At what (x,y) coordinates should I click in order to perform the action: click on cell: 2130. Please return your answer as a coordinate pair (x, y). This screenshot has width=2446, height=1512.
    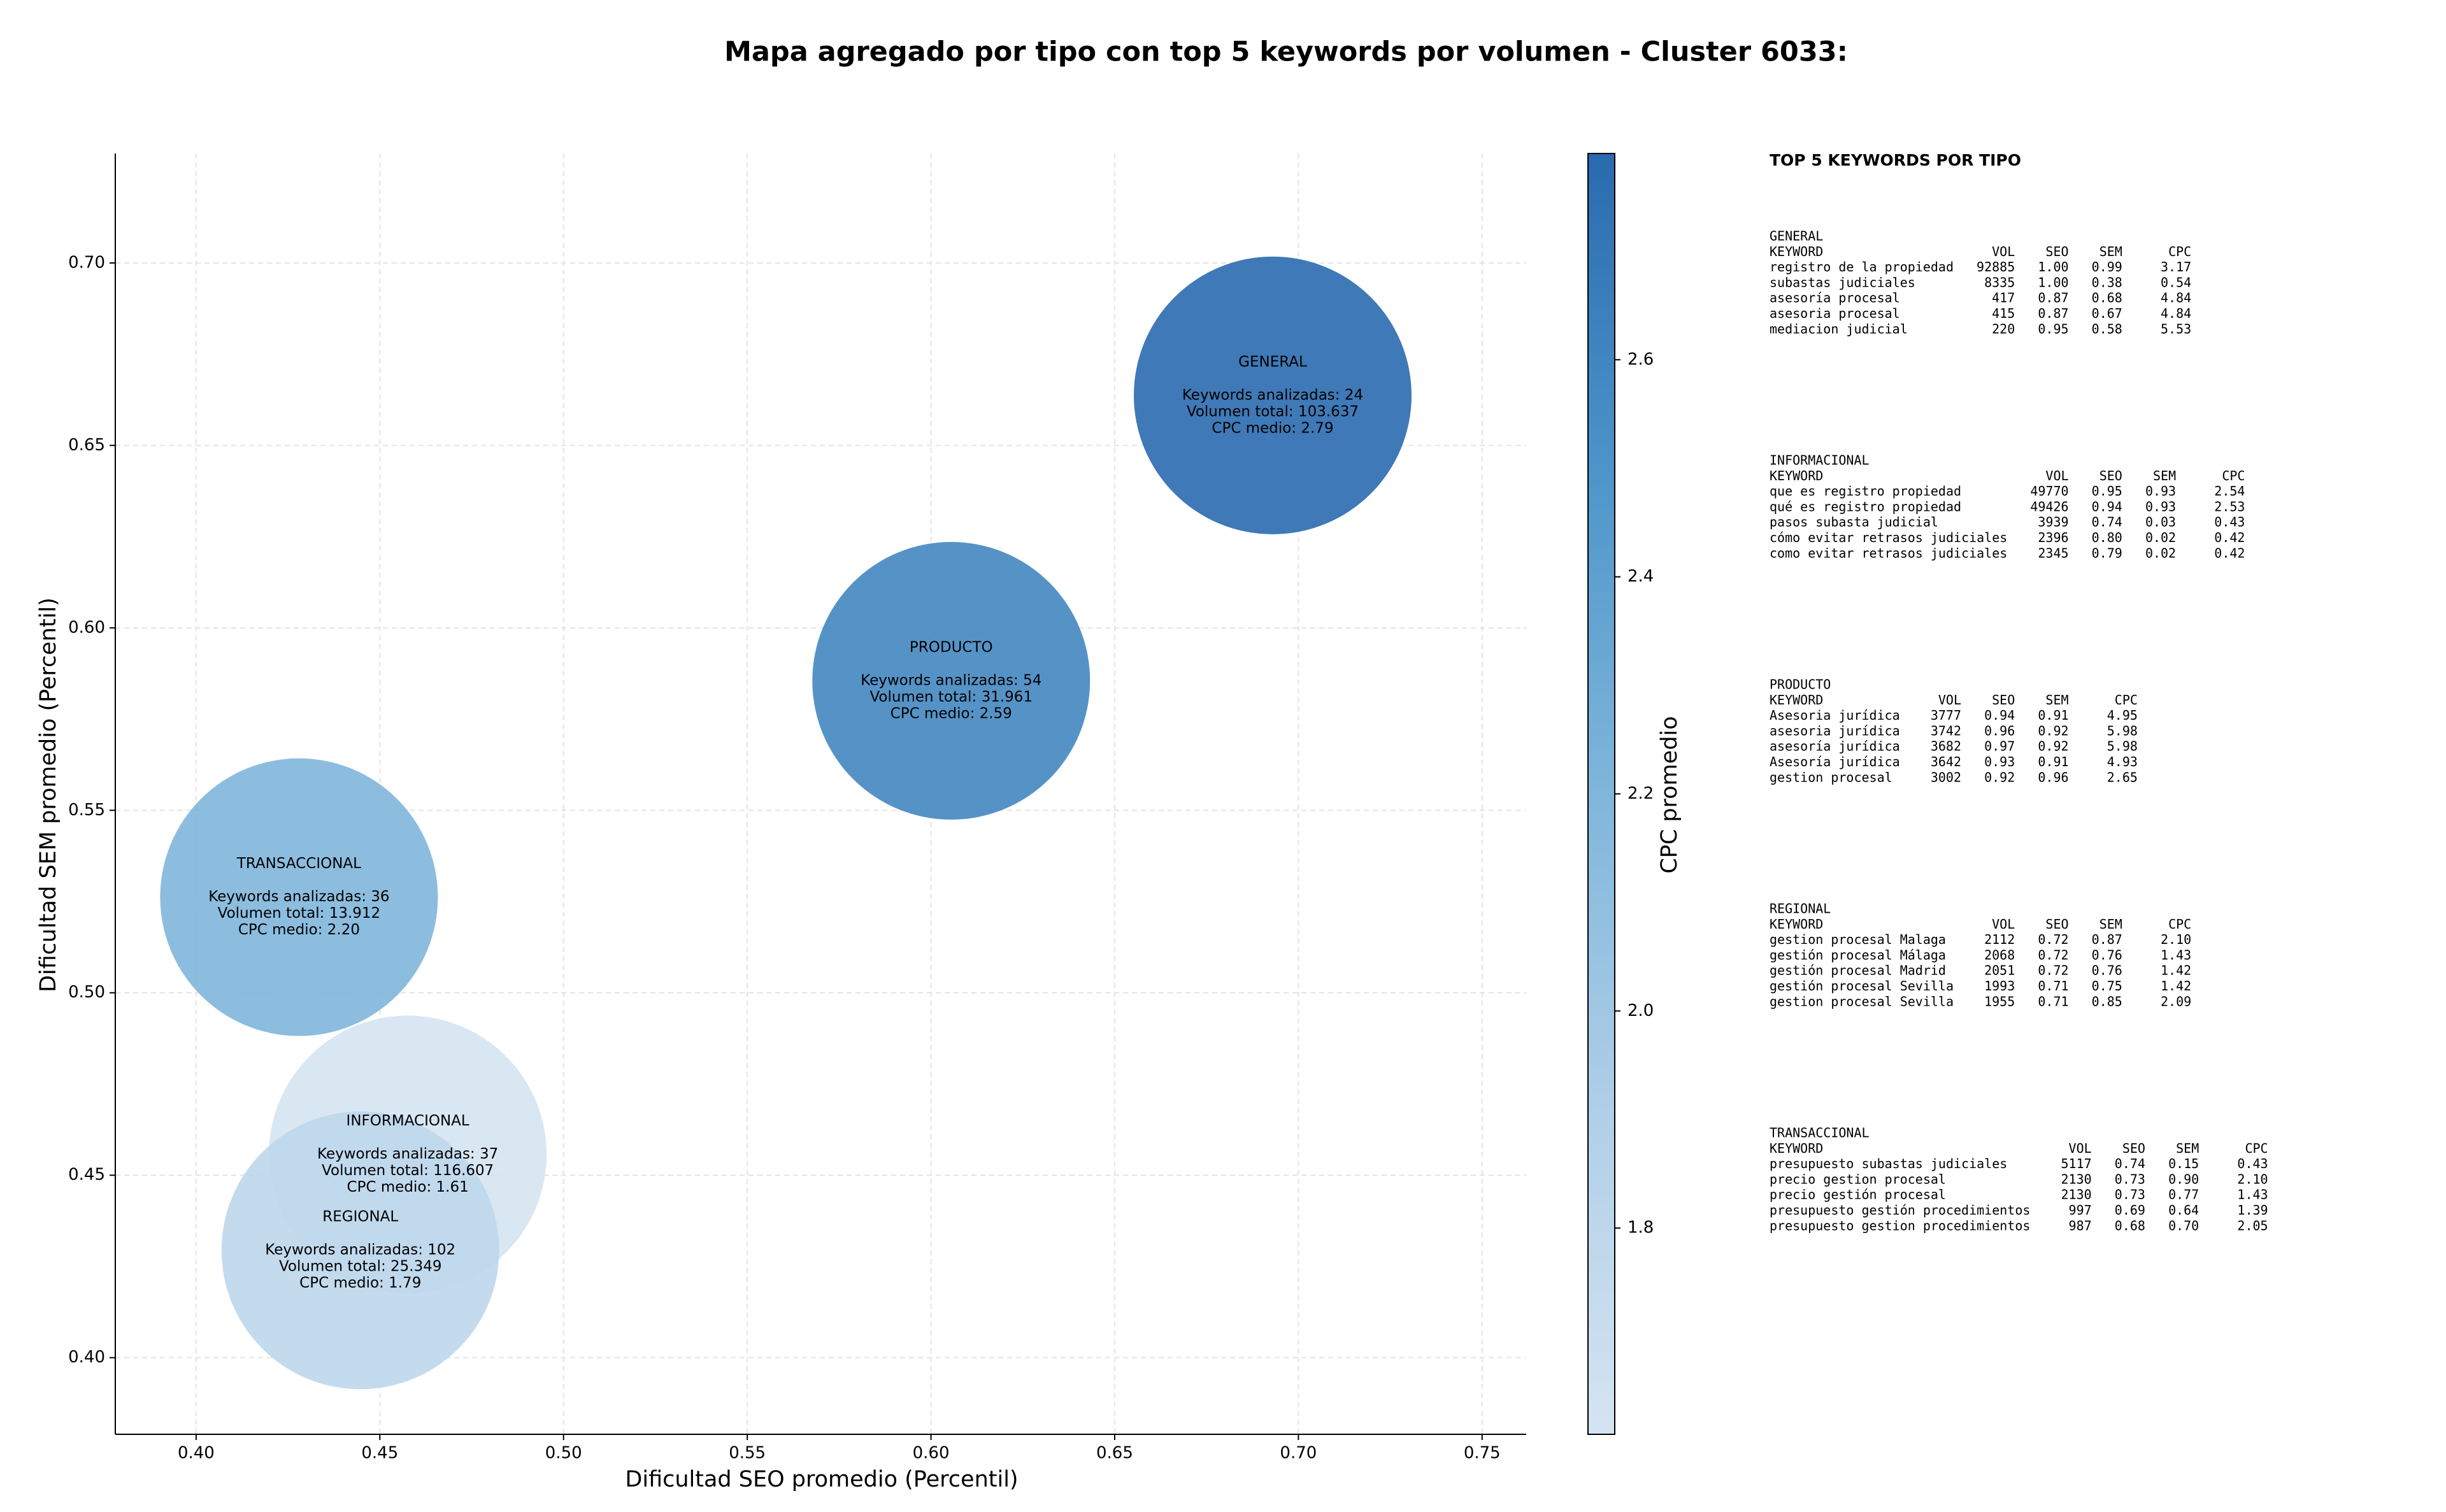
    Looking at the image, I should click on (2076, 1194).